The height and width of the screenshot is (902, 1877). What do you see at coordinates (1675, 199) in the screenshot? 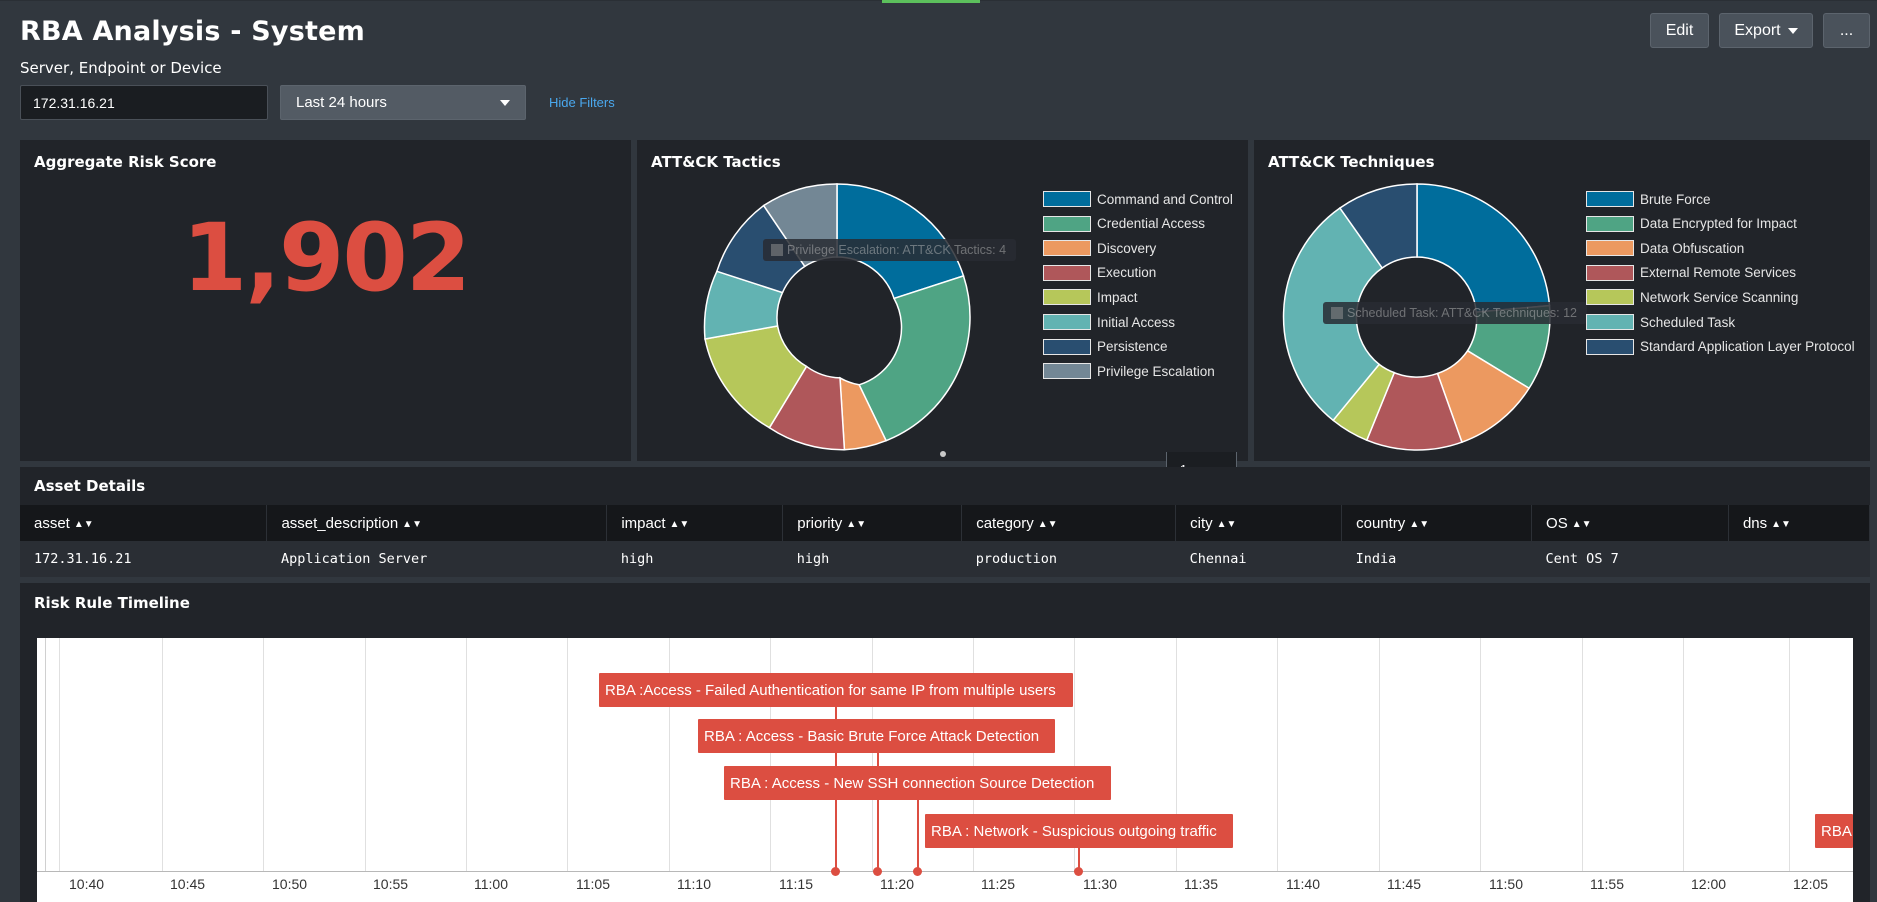
I see `legend-label: Brute Force` at bounding box center [1675, 199].